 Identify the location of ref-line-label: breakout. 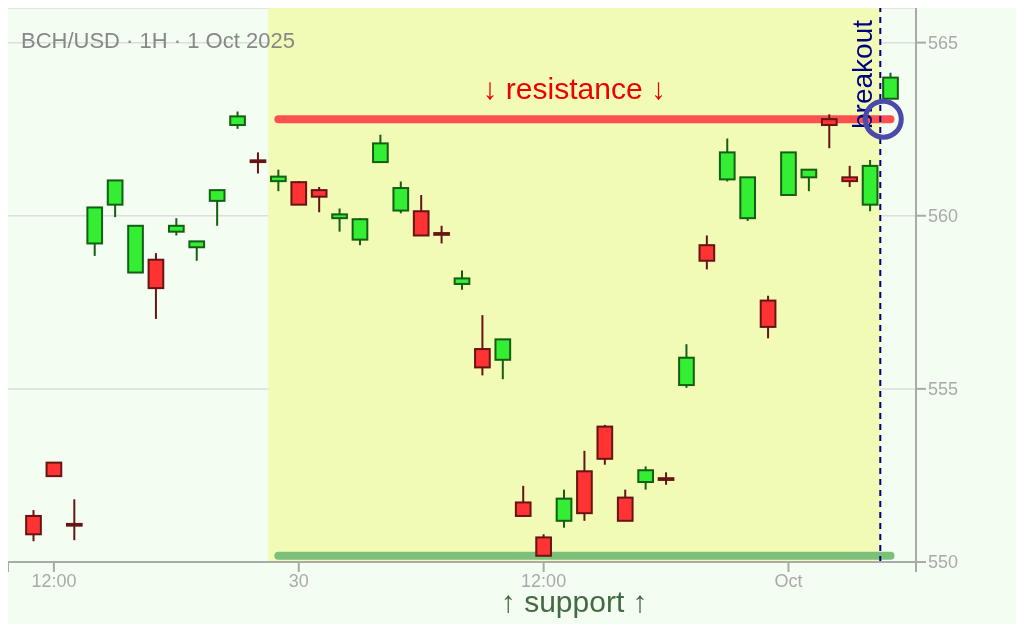
(863, 74).